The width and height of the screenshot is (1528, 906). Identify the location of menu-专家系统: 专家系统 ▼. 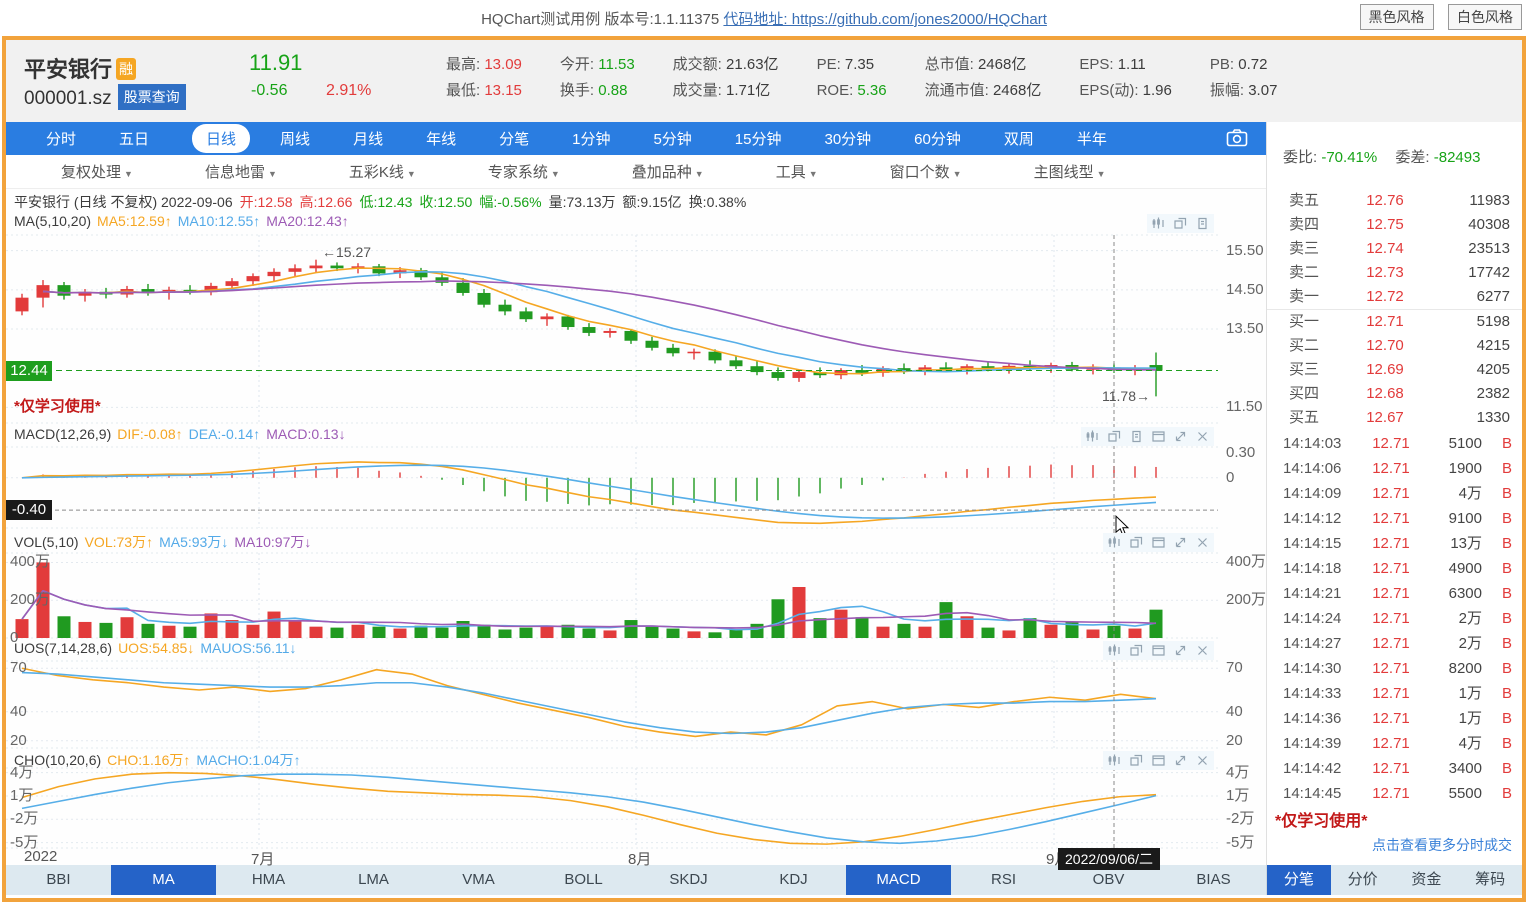
(523, 172).